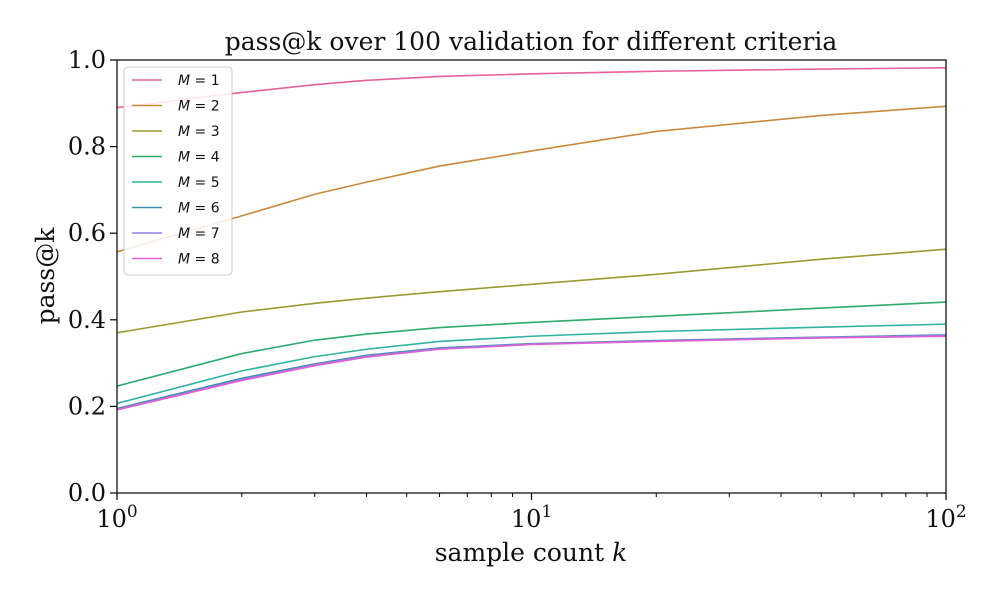  I want to click on y-axis-label: pass@k, so click(45, 276).